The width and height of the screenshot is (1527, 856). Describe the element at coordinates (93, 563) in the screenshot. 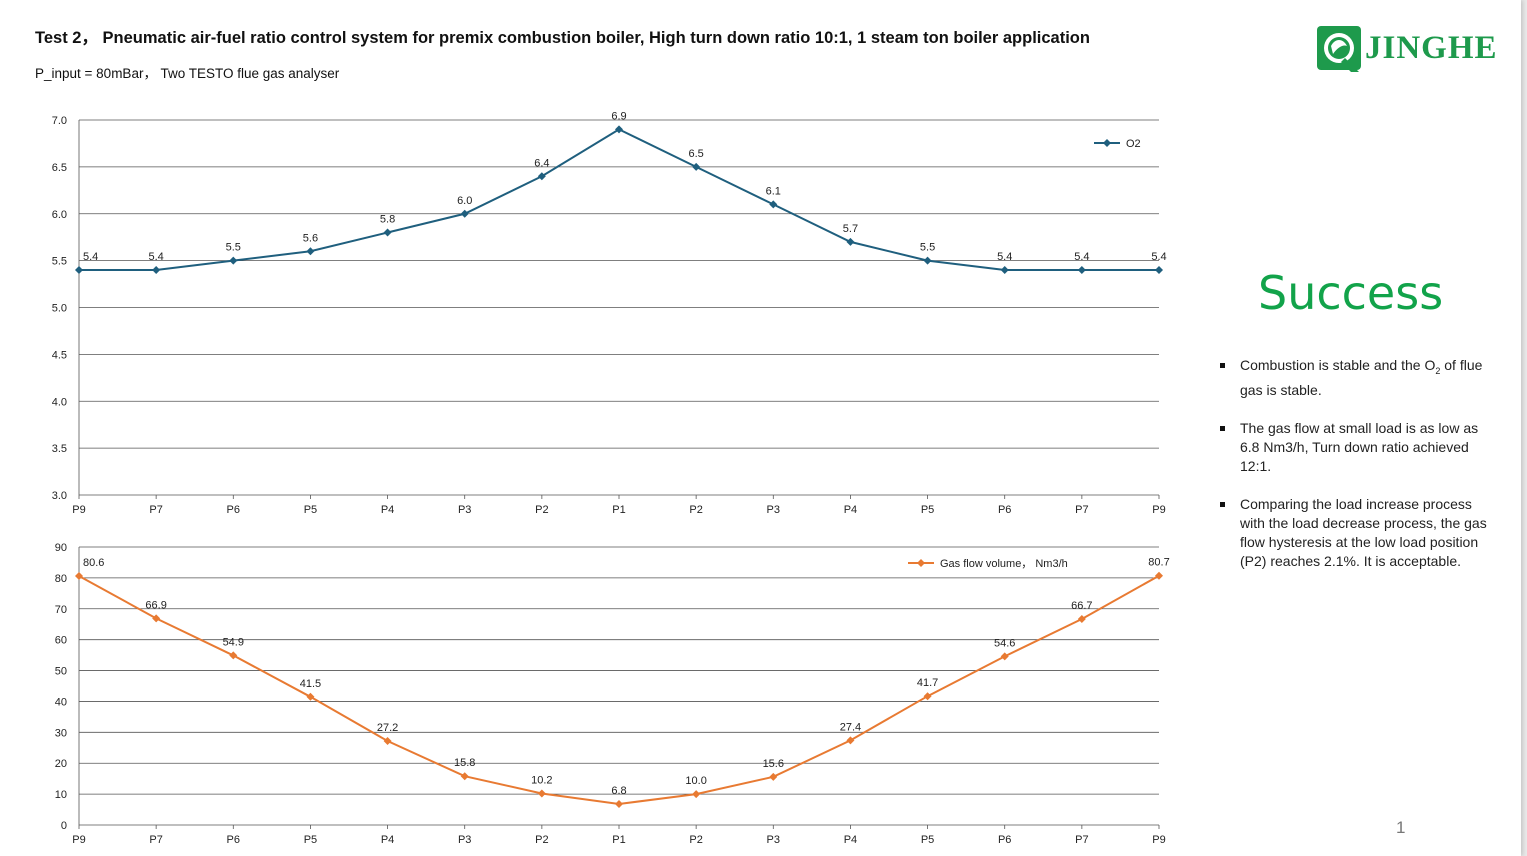

I see `data-label: 80.6` at that location.